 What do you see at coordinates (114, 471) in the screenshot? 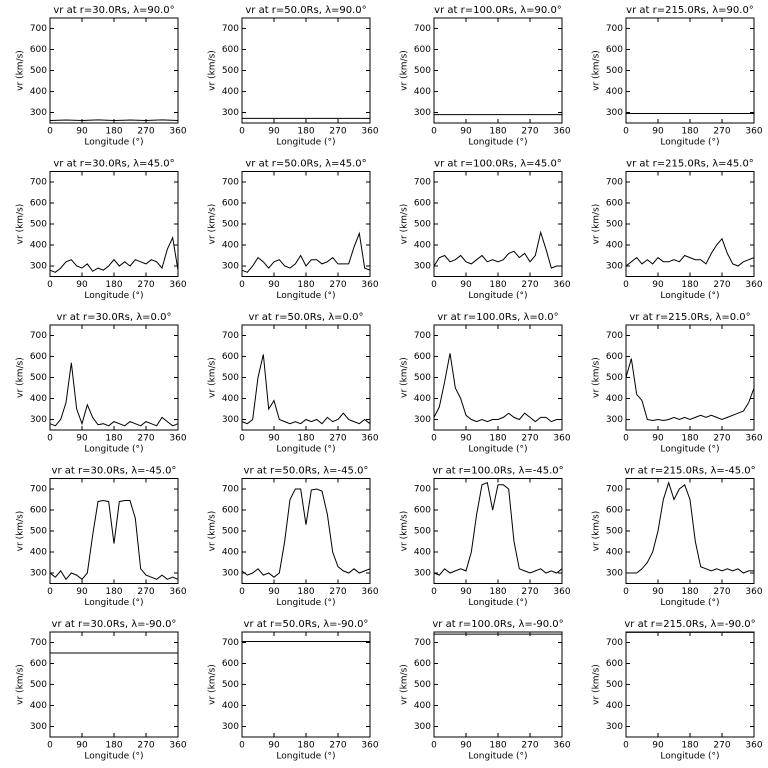
I see `chart-title: vr at r=30.0Rs, λ=-45.0°` at bounding box center [114, 471].